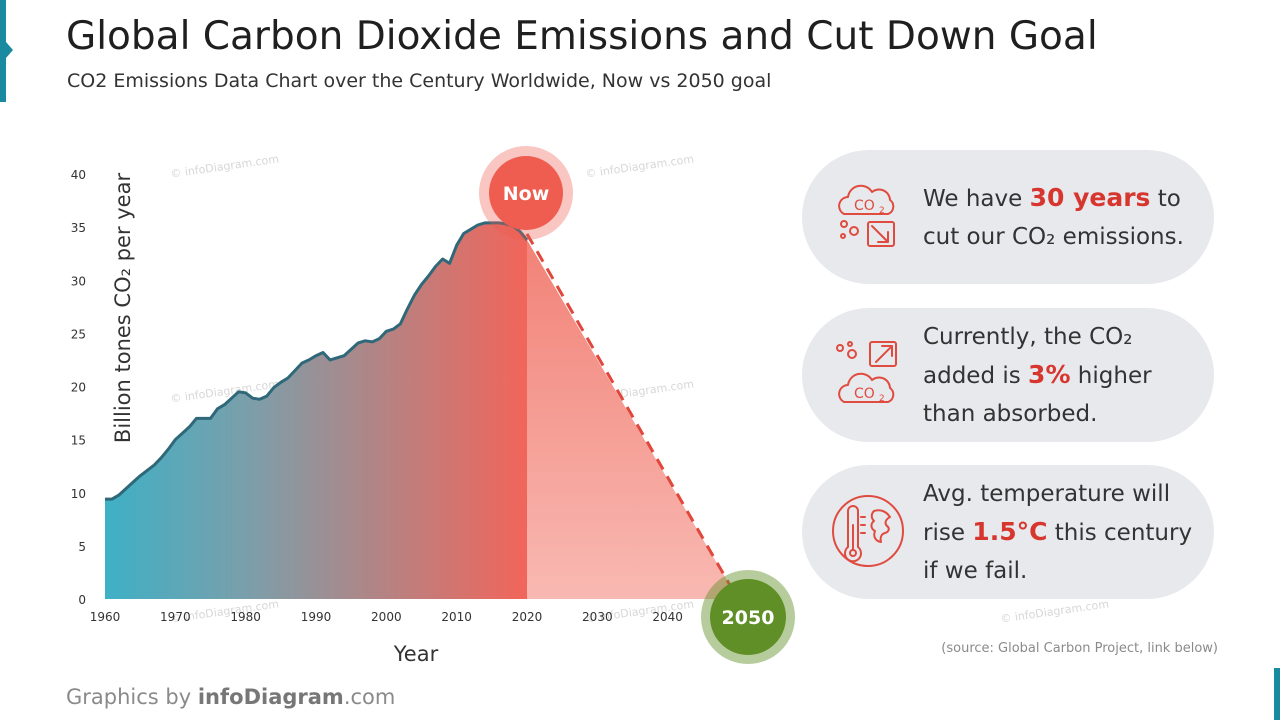 This screenshot has height=720, width=1280. I want to click on highlight-value: 3%, so click(1049, 374).